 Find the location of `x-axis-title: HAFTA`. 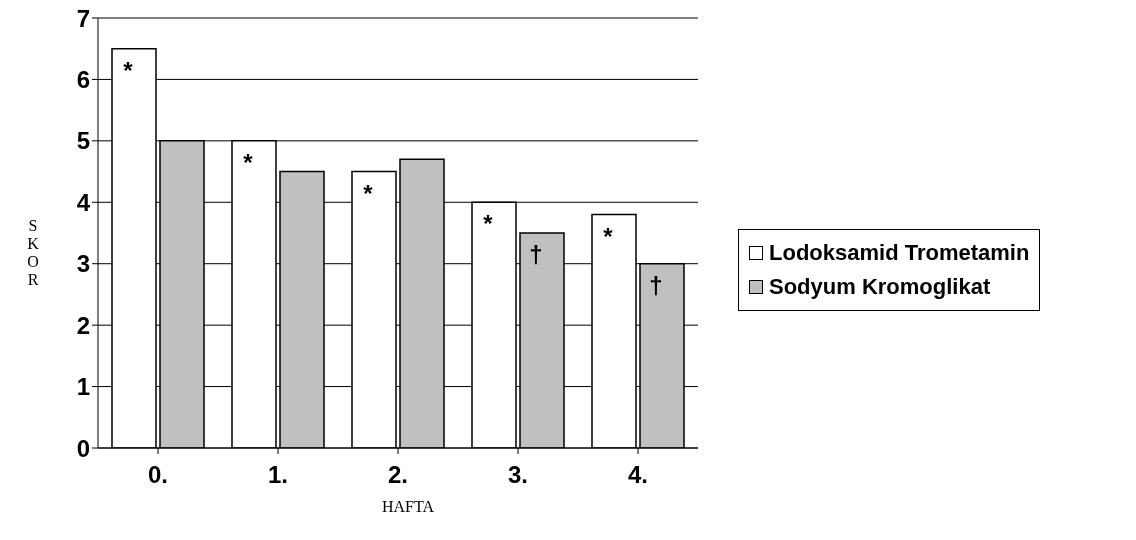

x-axis-title: HAFTA is located at coordinates (408, 507).